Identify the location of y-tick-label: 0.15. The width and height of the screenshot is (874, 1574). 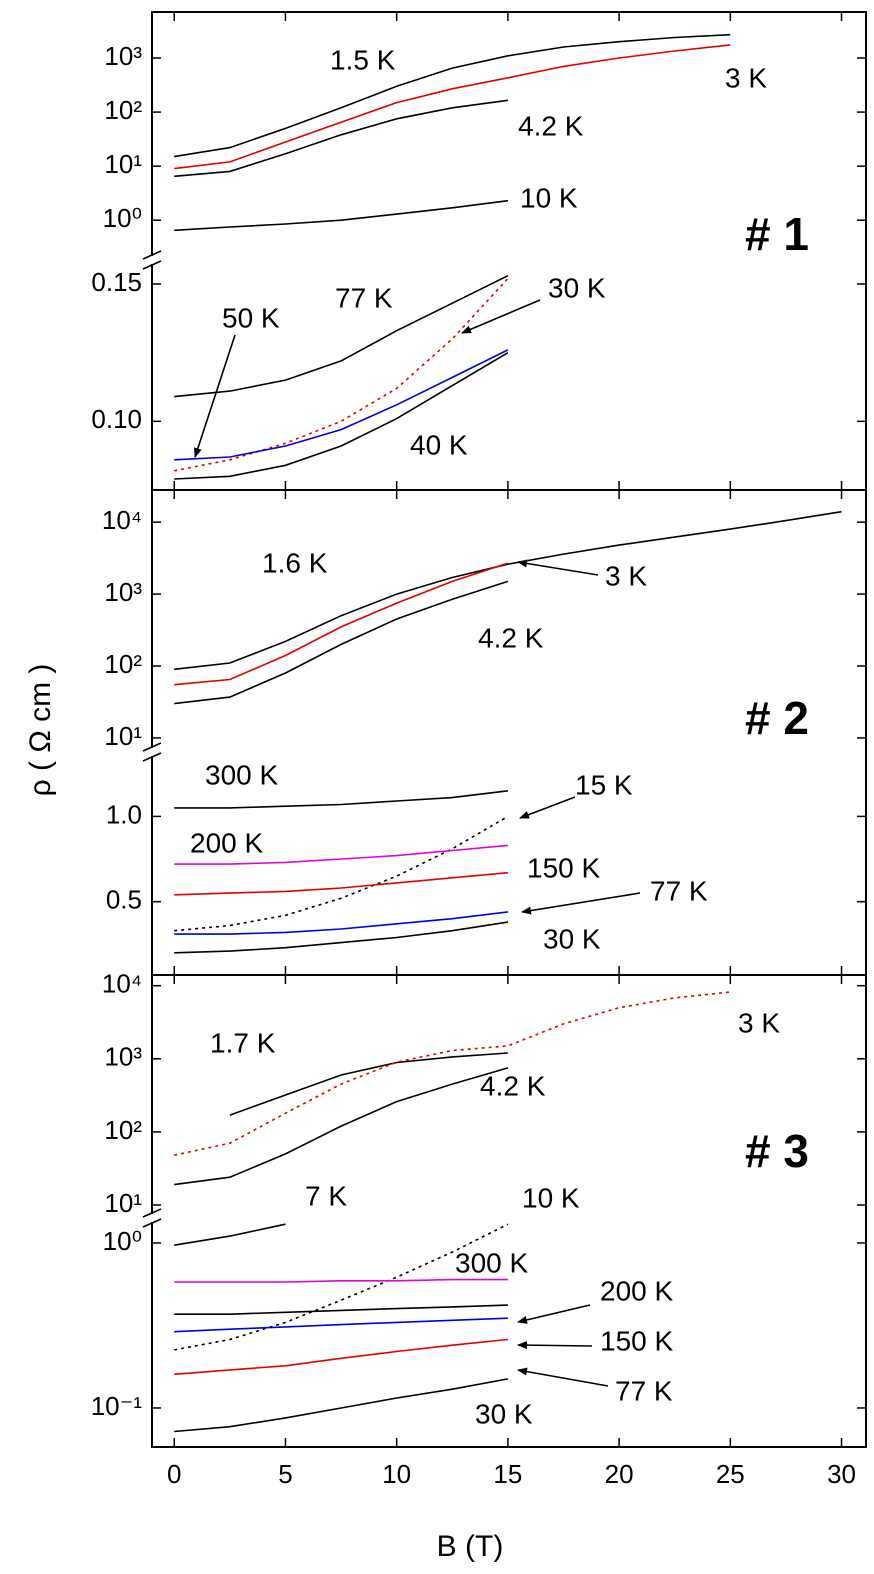
(116, 282).